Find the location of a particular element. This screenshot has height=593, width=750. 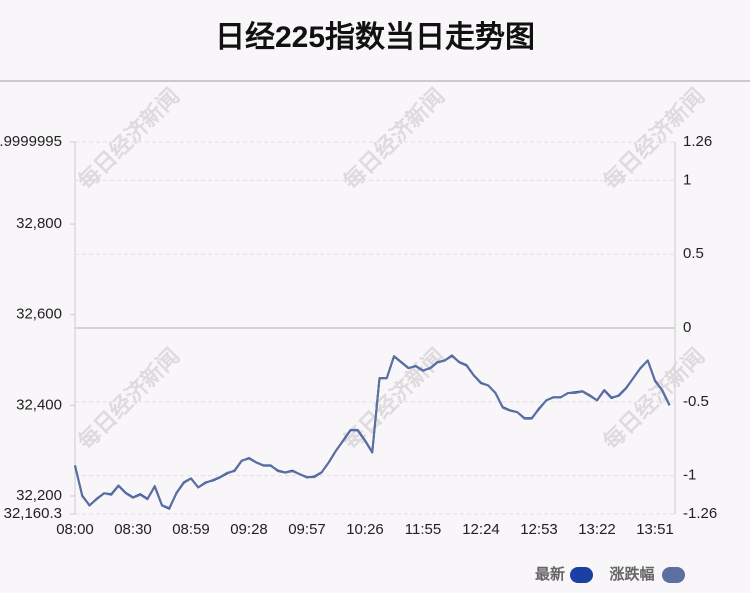

y2-tick-label: -1 is located at coordinates (689, 475).